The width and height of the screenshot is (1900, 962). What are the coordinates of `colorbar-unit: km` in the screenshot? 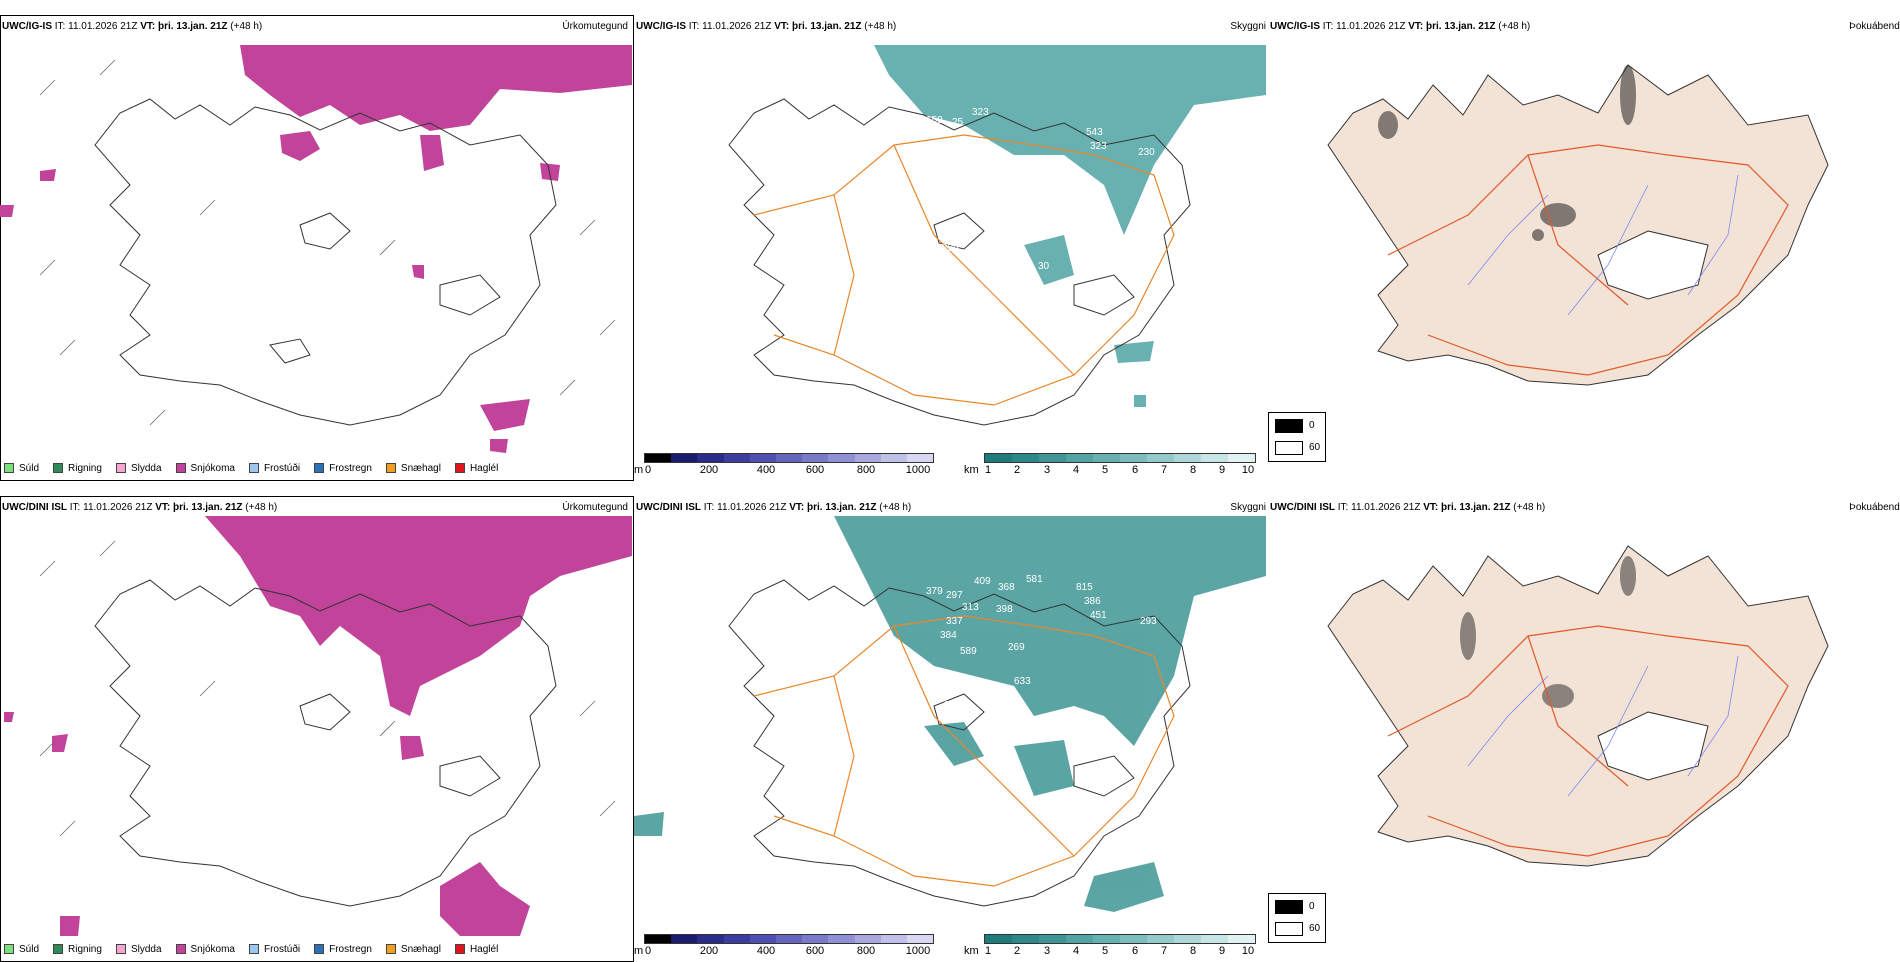 It's located at (971, 951).